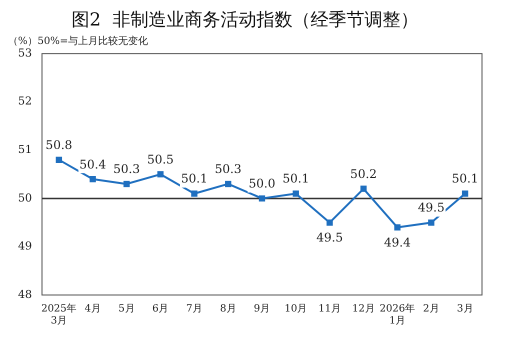  Describe the element at coordinates (398, 314) in the screenshot. I see `x-tick-label: 2026年 1月` at that location.